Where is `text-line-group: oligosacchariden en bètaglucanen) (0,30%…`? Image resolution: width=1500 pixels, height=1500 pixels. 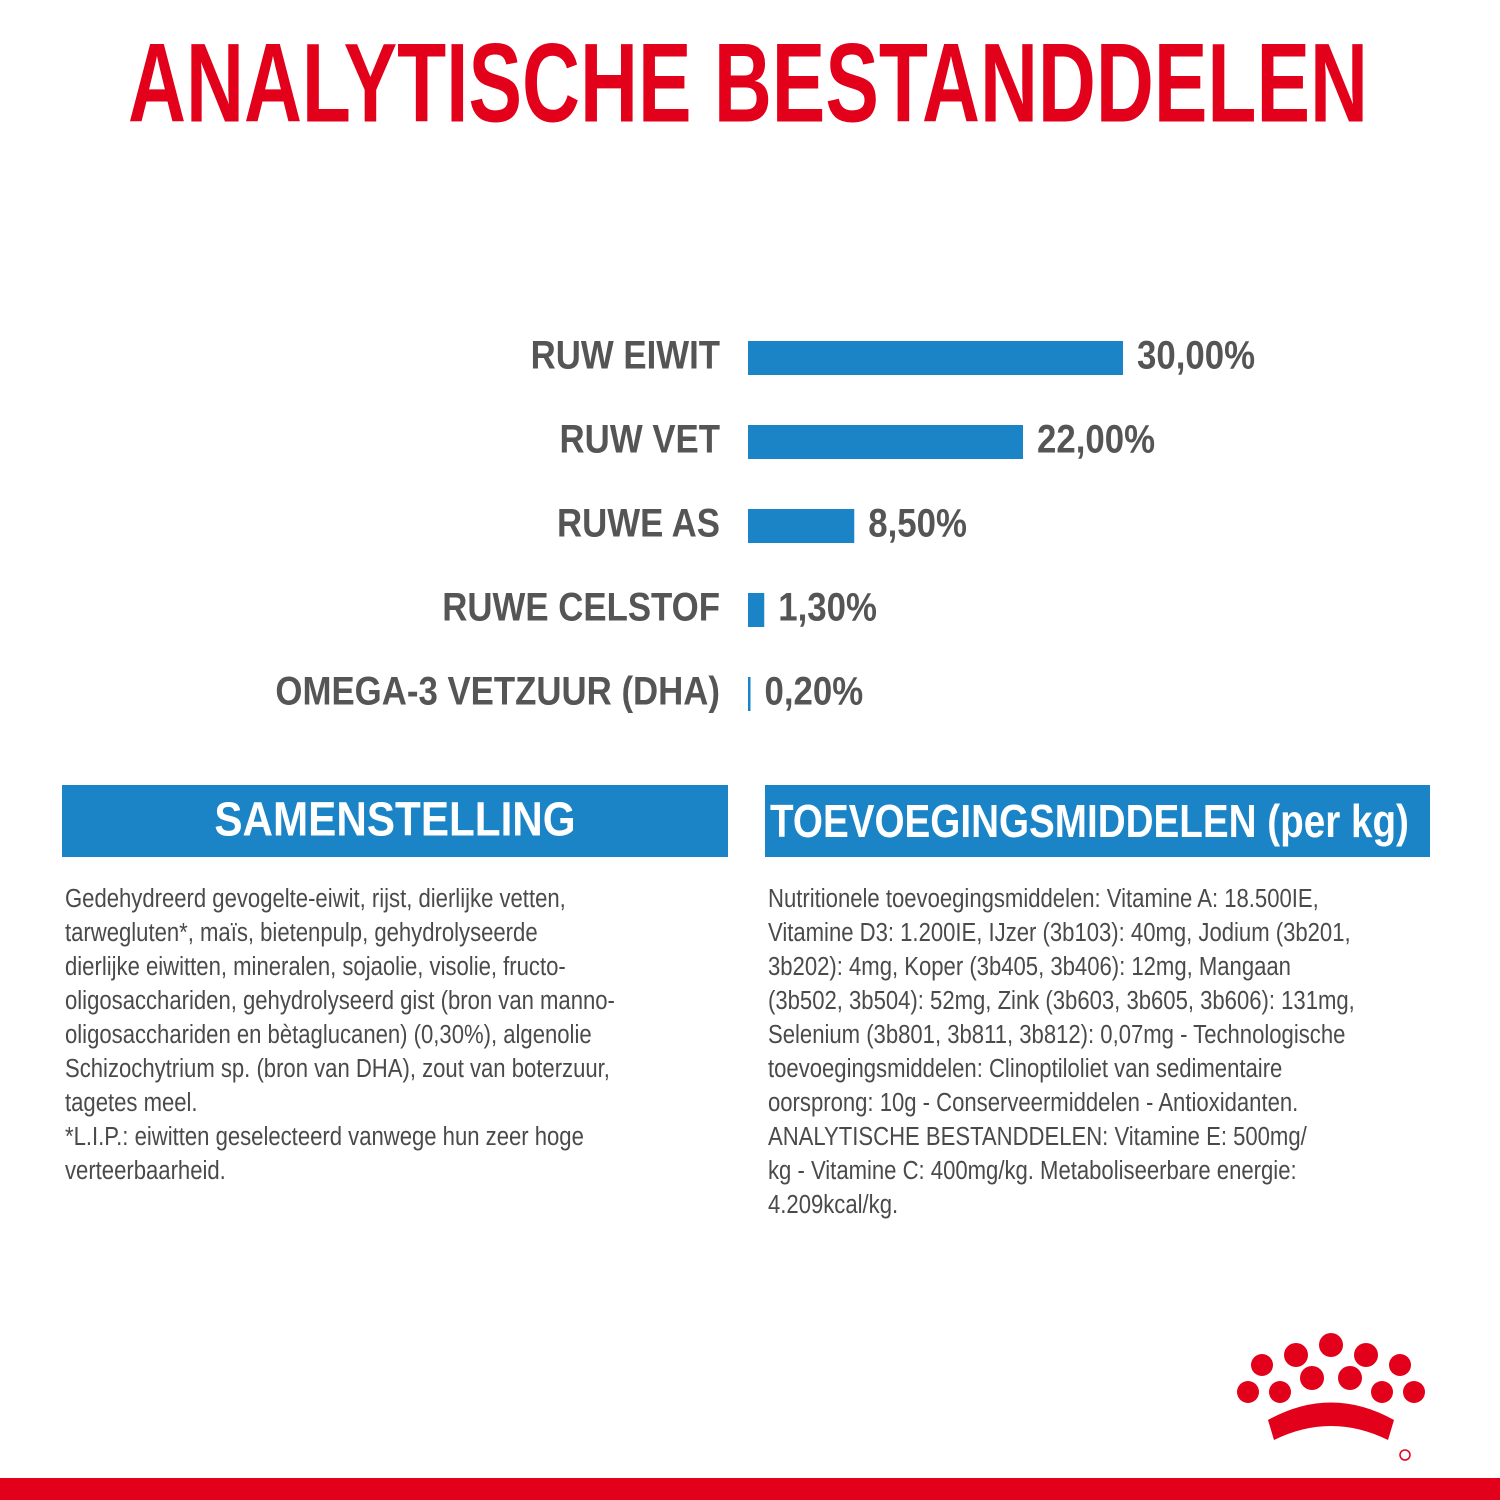
text-line-group: oligosacchariden en bètaglucanen) (0,30%… is located at coordinates (328, 1034).